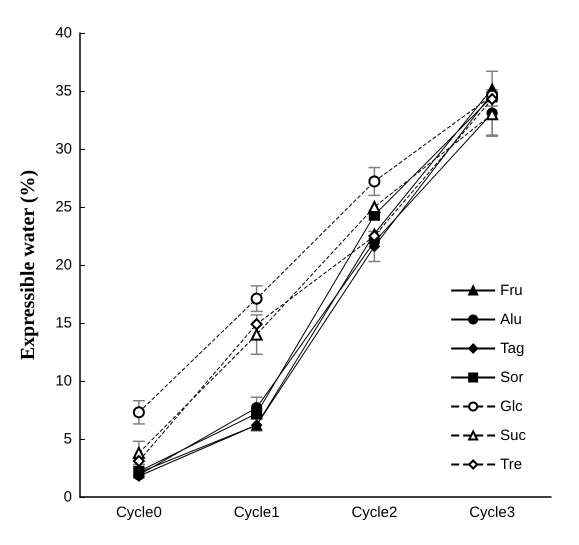 This screenshot has width=579, height=545. What do you see at coordinates (511, 319) in the screenshot?
I see `legend-label: Alu` at bounding box center [511, 319].